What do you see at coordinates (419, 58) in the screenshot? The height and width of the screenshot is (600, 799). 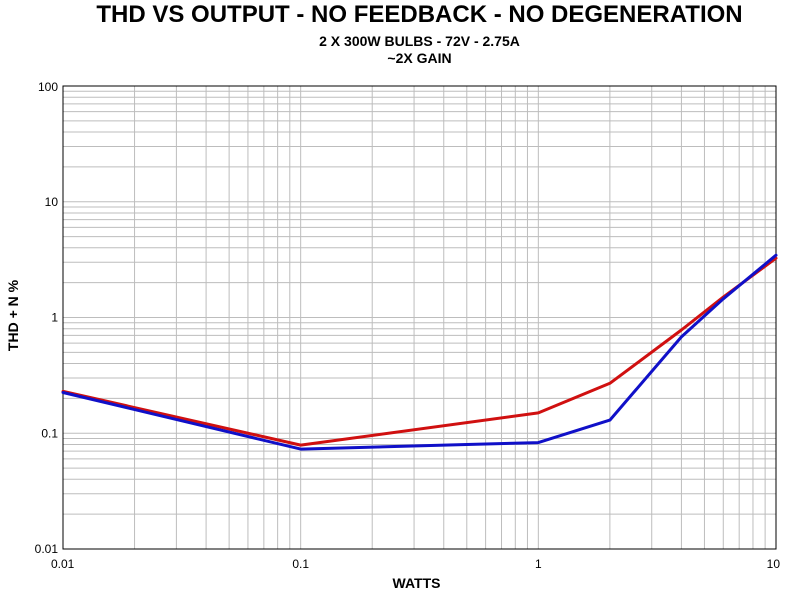 I see `chart-subtitle-line-2: ~2X GAIN` at bounding box center [419, 58].